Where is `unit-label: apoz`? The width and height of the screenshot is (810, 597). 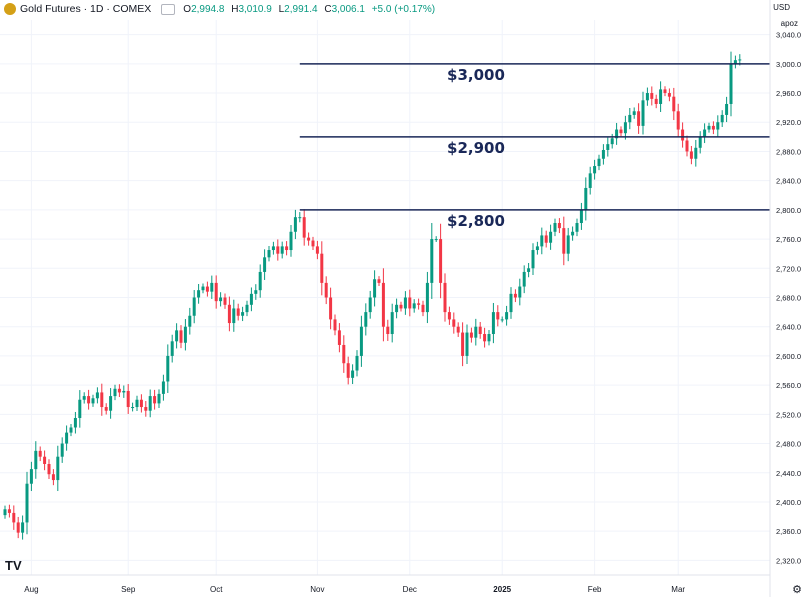 unit-label: apoz is located at coordinates (789, 23).